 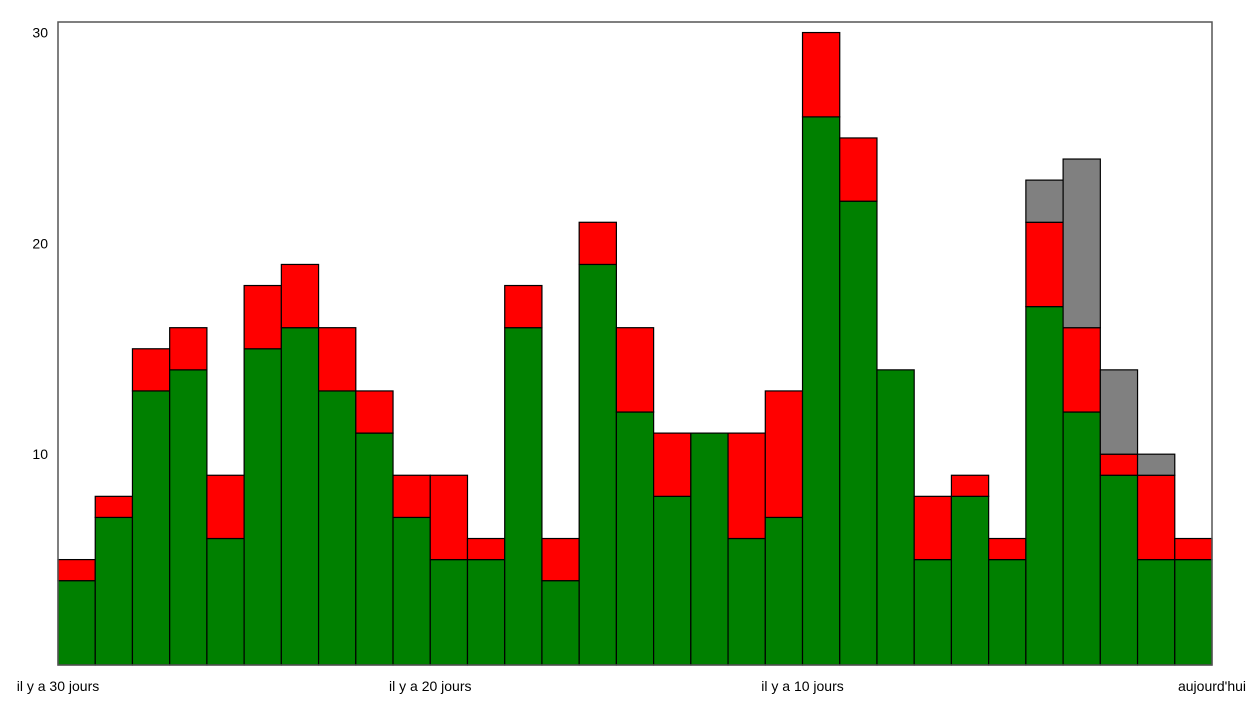 I want to click on y-tick-label: 30, so click(x=40, y=33).